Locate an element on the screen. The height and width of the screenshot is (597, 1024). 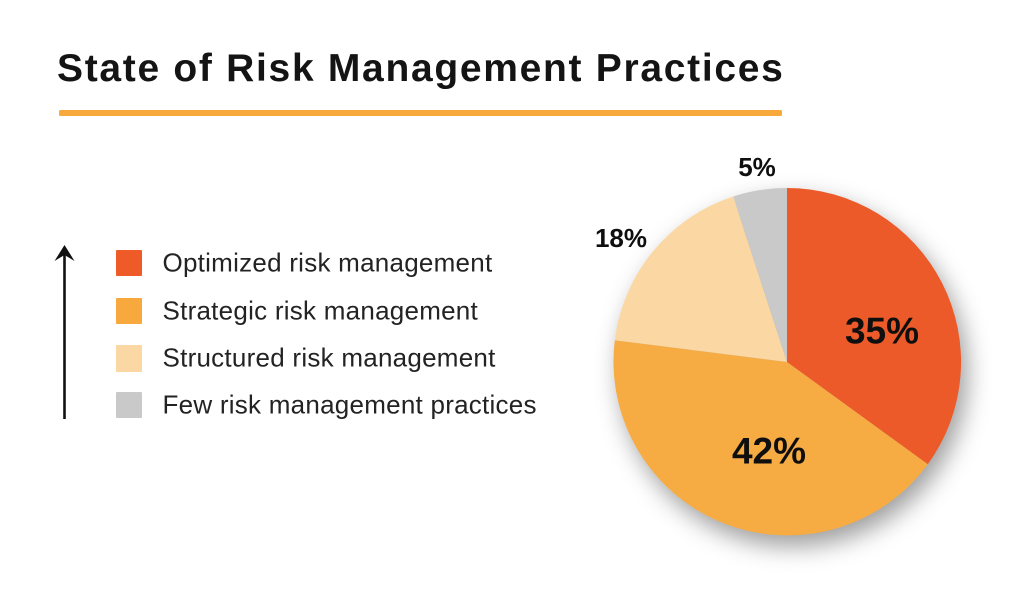
svg-text: 18% is located at coordinates (621, 238).